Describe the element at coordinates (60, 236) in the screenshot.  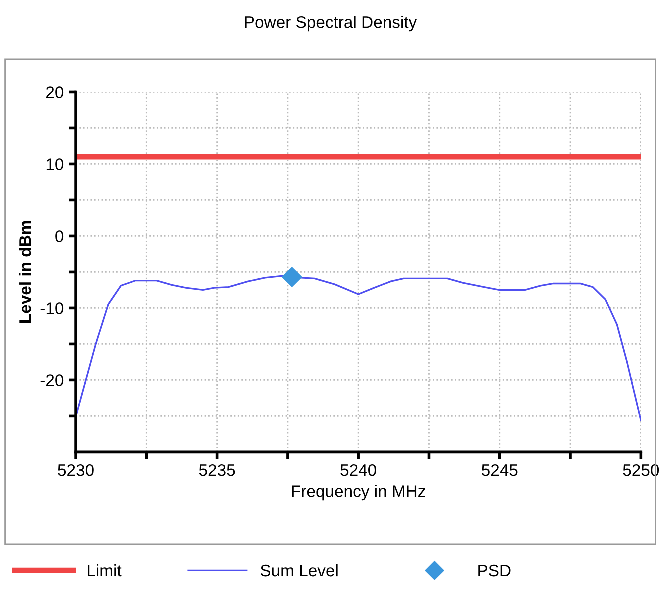
I see `y-tick-label: 0` at that location.